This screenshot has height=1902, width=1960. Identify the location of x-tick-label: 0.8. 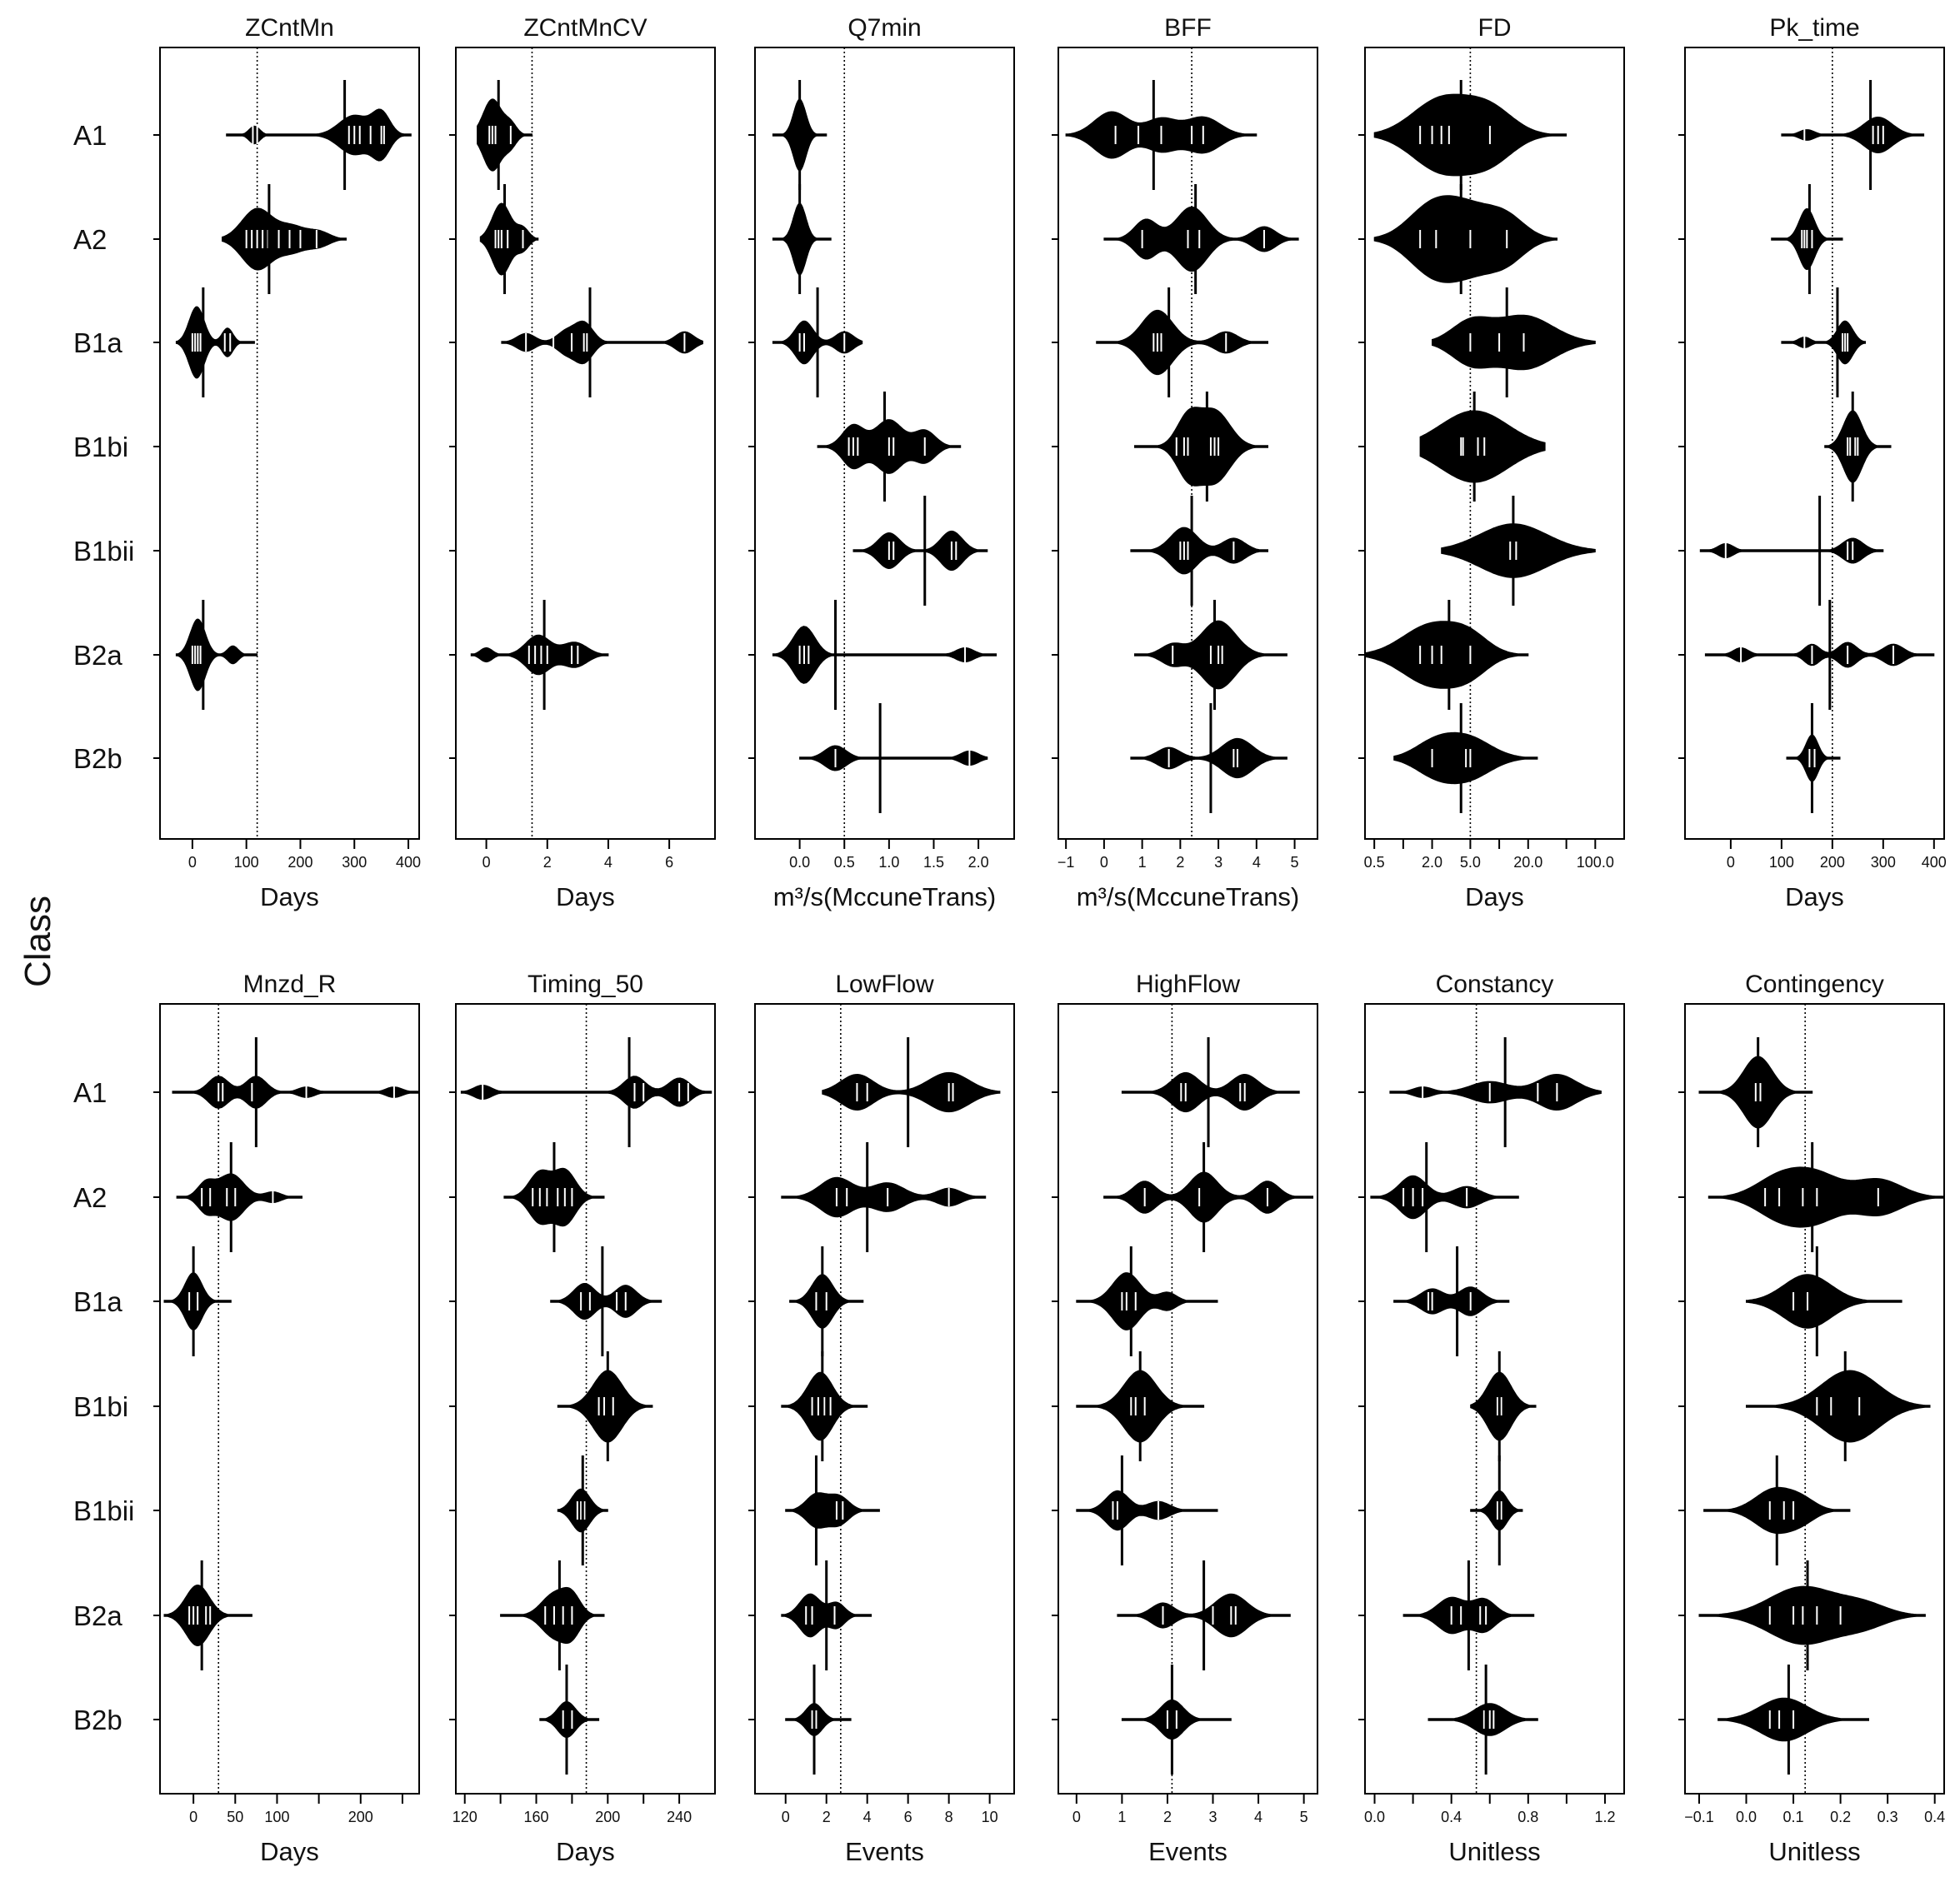
(1528, 1817).